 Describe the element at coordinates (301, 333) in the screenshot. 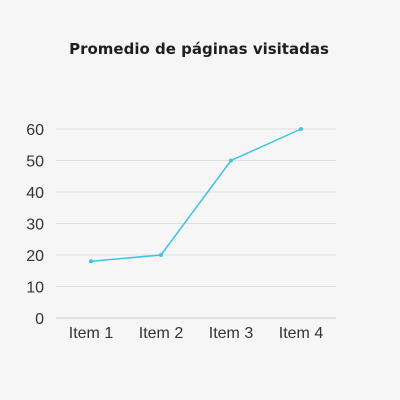

I see `x-tick-label-4: Item 4` at that location.